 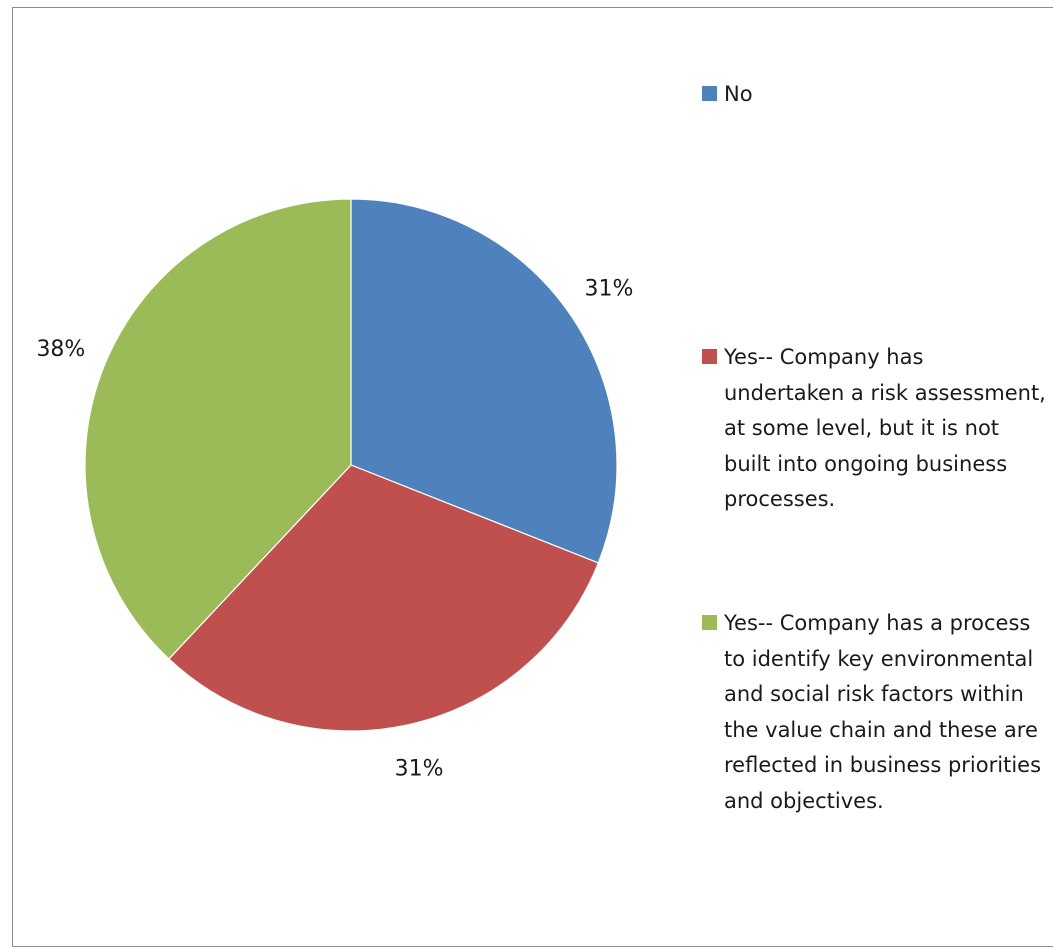 What do you see at coordinates (484, 381) in the screenshot?
I see `pie-slice-no` at bounding box center [484, 381].